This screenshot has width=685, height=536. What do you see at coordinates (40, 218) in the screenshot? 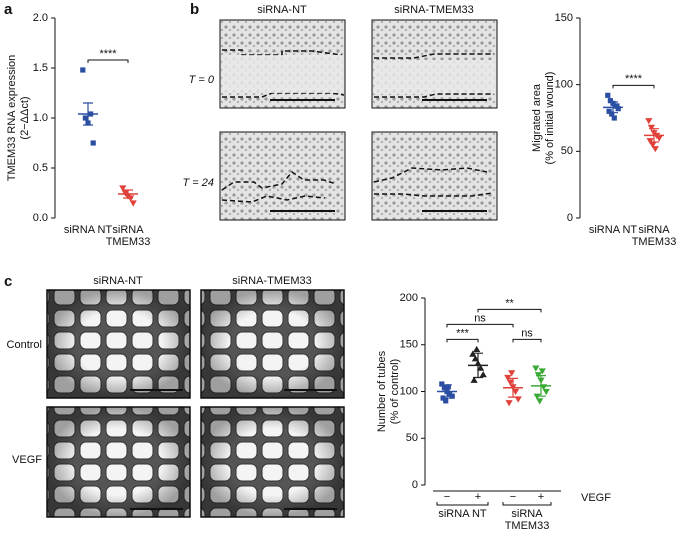
I see `y-tick-label: 0.0` at bounding box center [40, 218].